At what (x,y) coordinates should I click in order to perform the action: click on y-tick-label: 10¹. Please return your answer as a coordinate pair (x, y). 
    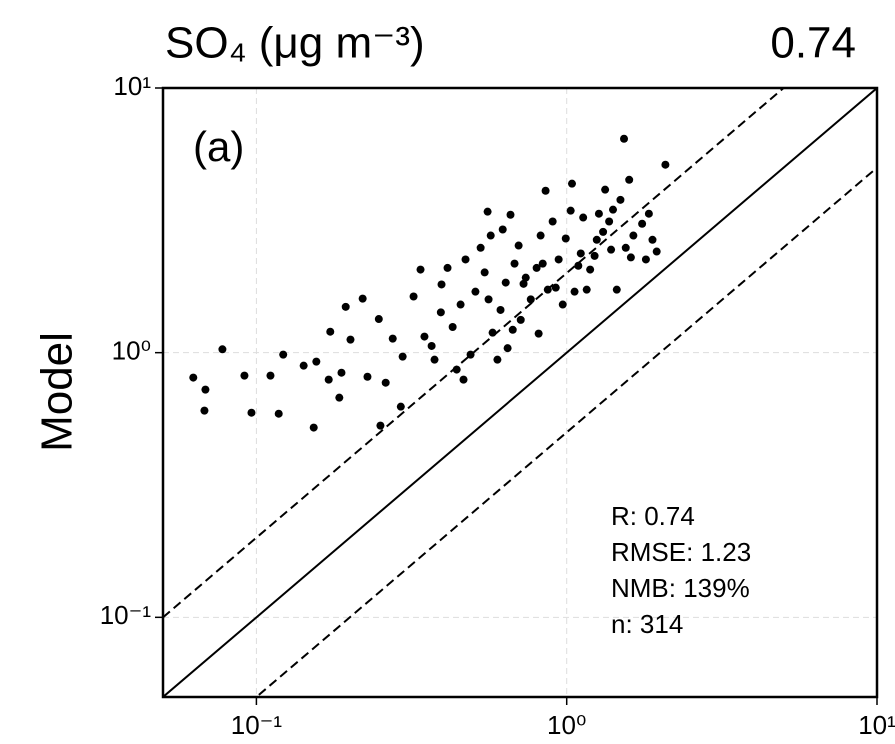
    Looking at the image, I should click on (132, 86).